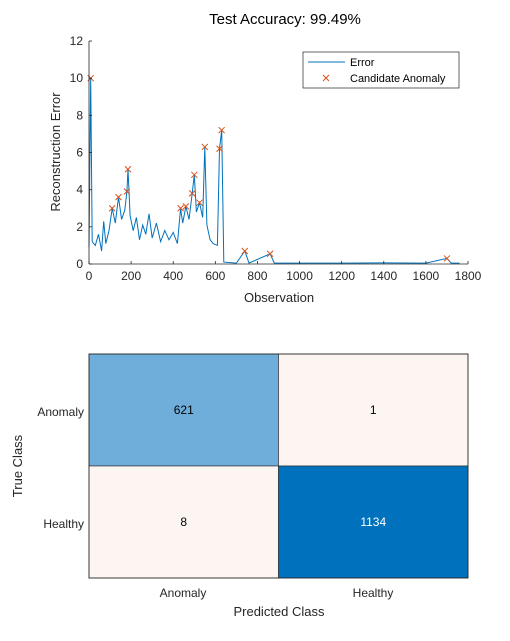  I want to click on x-tick-label: 0, so click(89, 276).